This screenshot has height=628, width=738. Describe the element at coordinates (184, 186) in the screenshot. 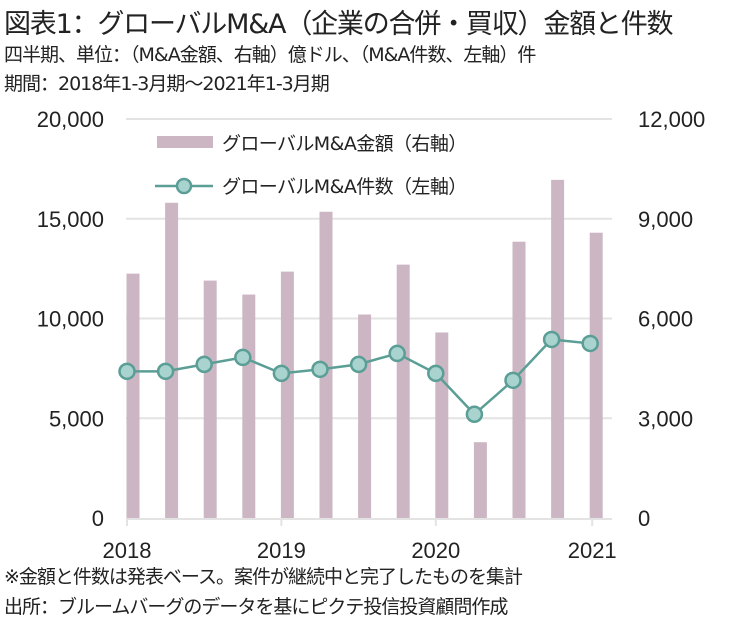

I see `legend-line-marker` at that location.